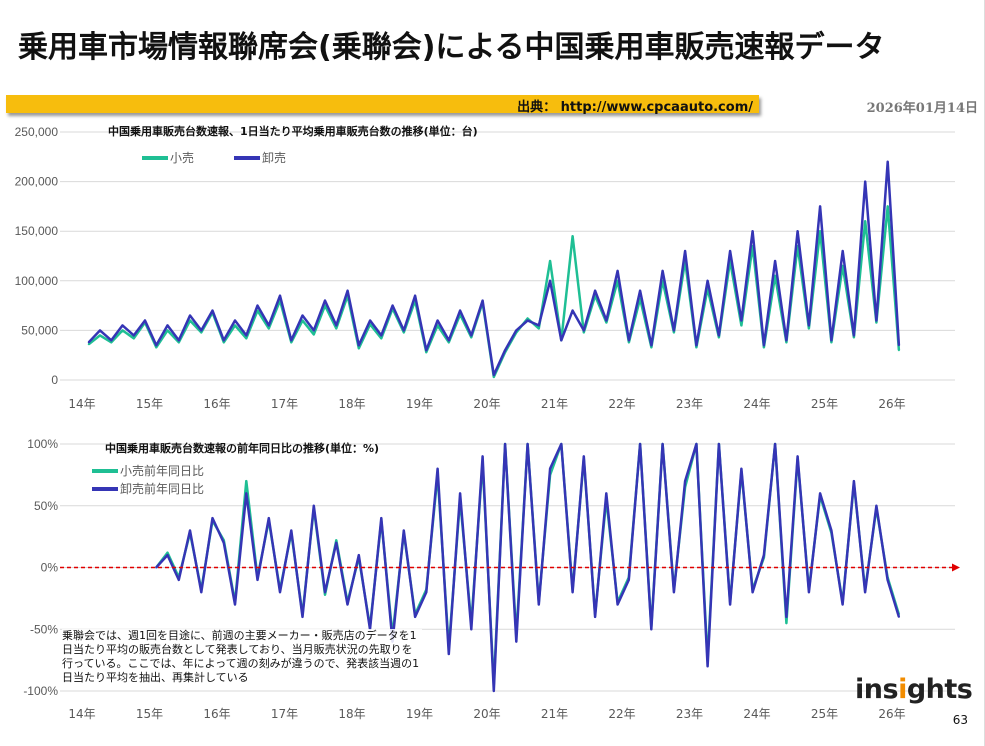 This screenshot has width=985, height=746. What do you see at coordinates (162, 488) in the screenshot?
I see `legend-label: 卸売前年同日比` at bounding box center [162, 488].